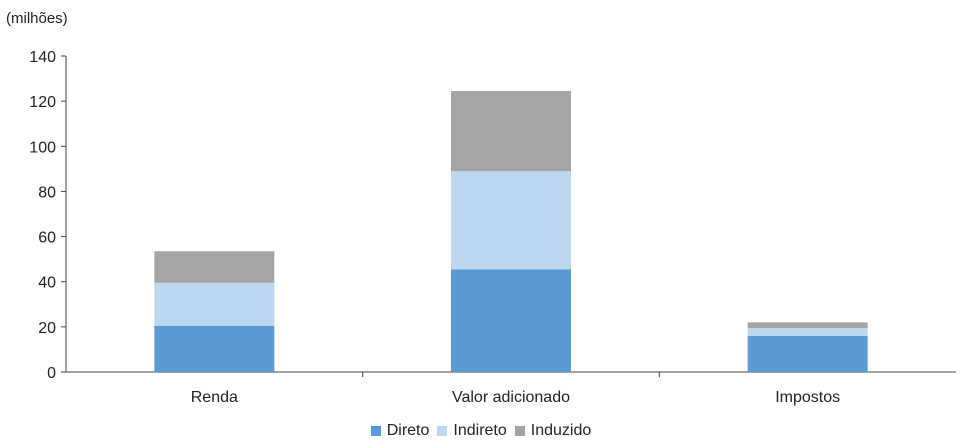 This screenshot has width=962, height=442. I want to click on legend: Direto Indireto Induzido, so click(481, 431).